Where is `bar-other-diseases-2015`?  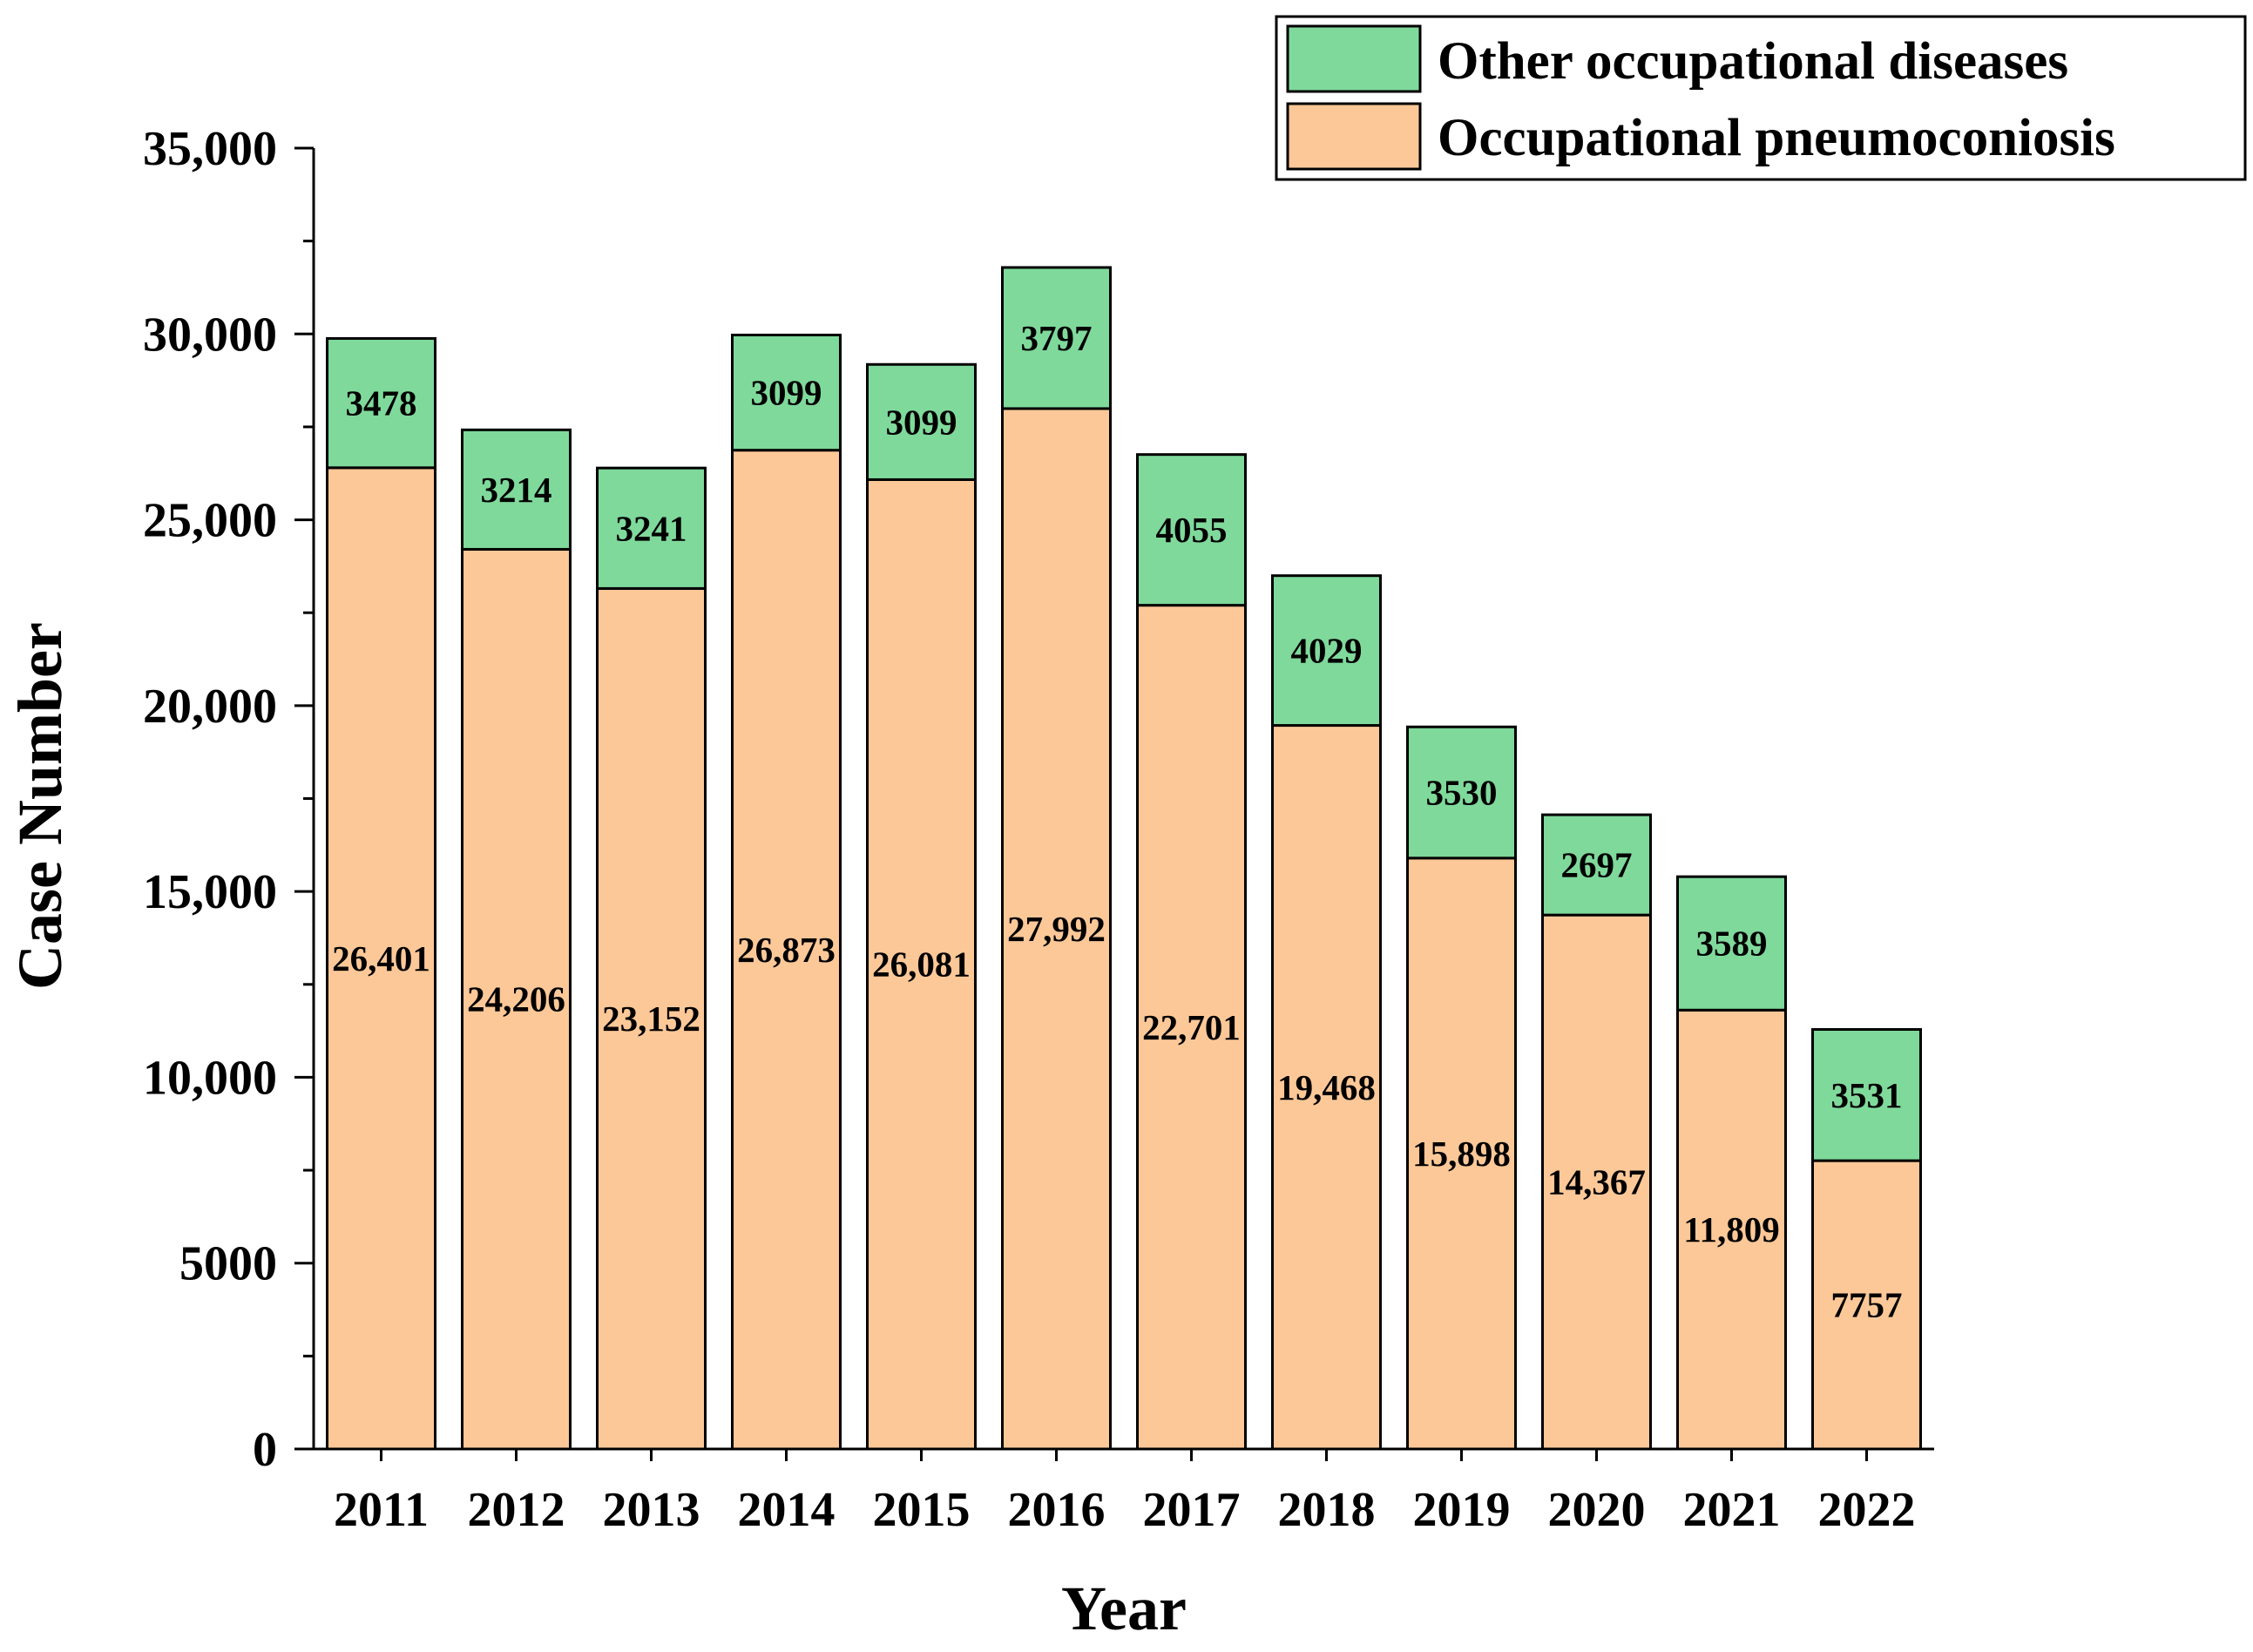 bar-other-diseases-2015 is located at coordinates (921, 421).